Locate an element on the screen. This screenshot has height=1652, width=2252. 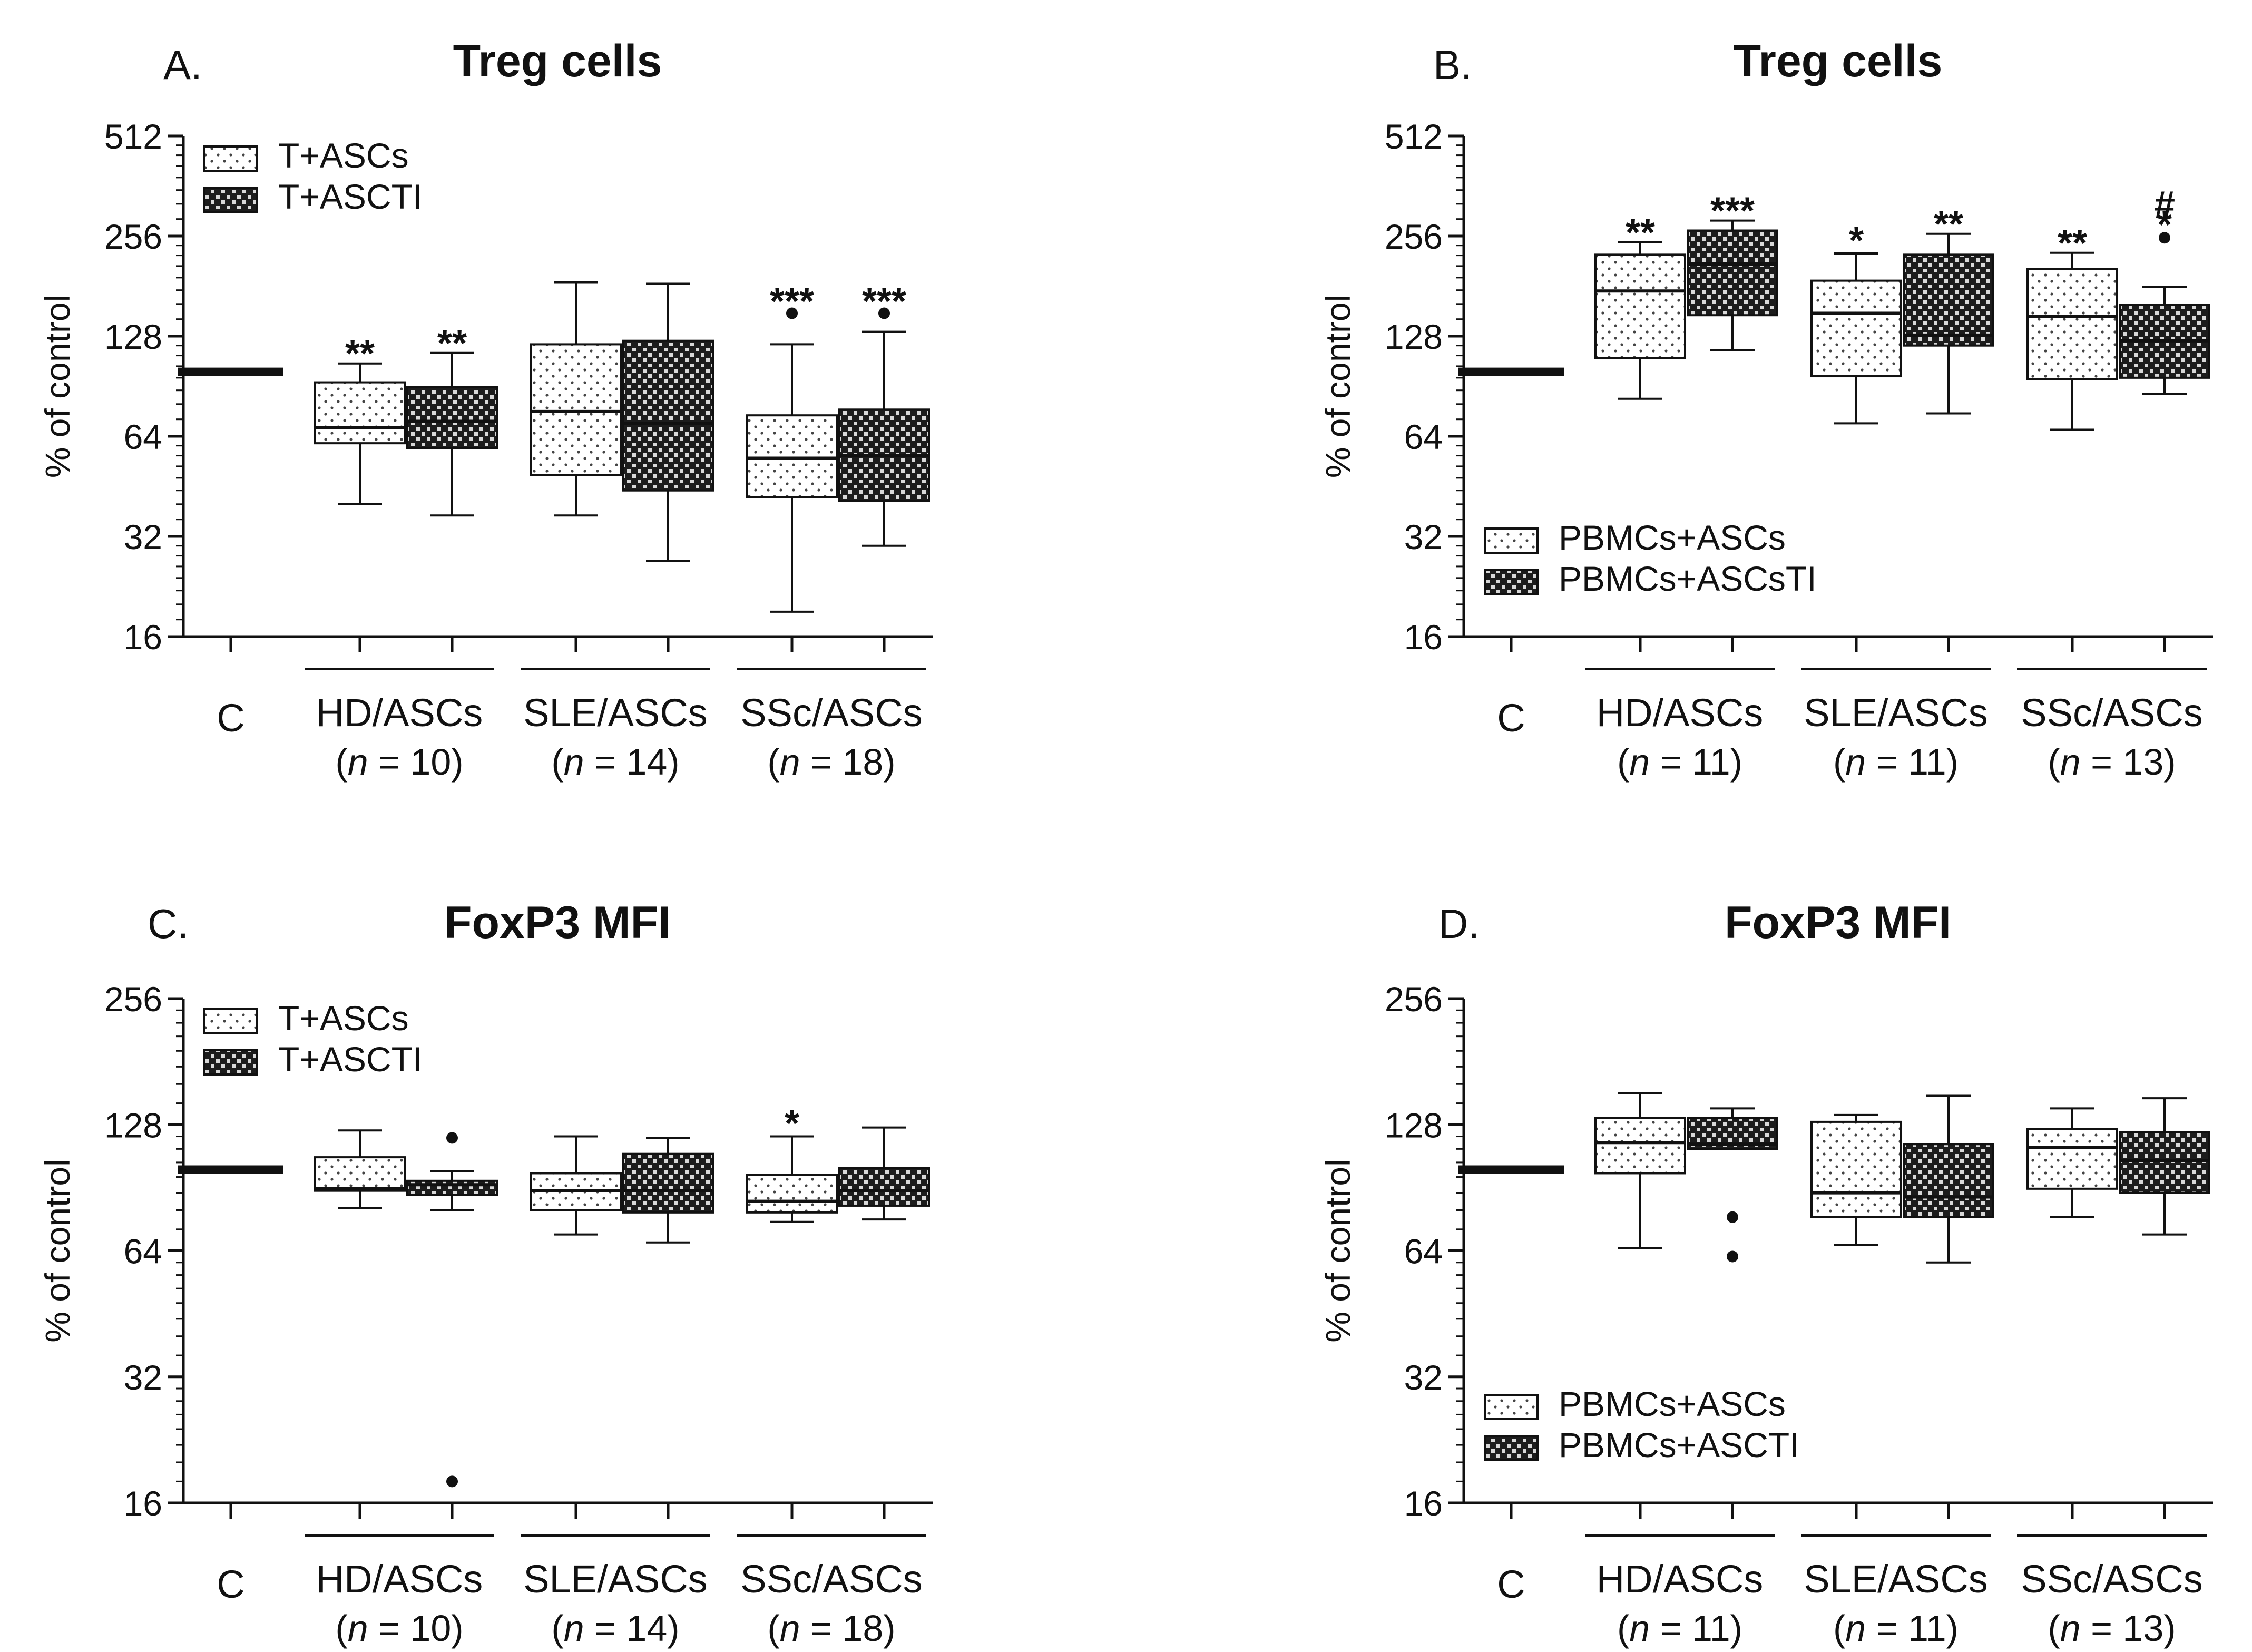
legend-swatch-dotted is located at coordinates (231, 158).